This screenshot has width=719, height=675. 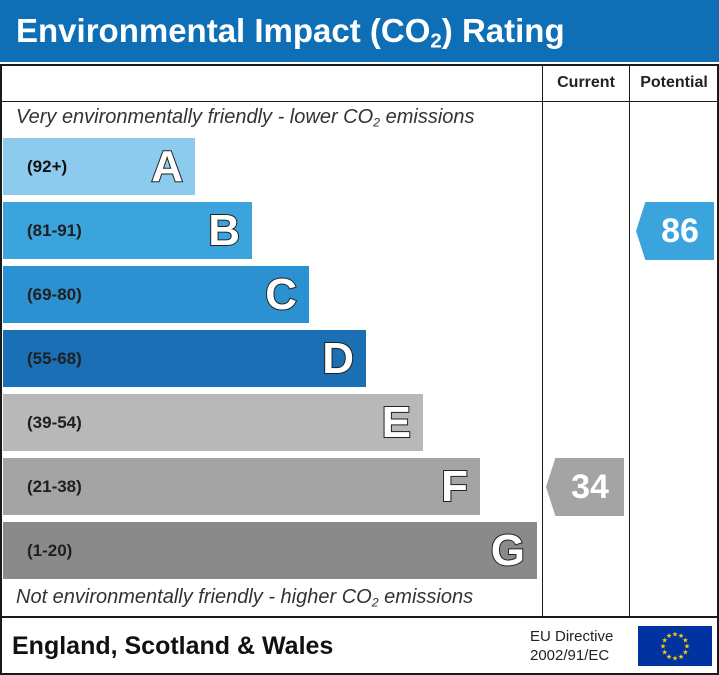 What do you see at coordinates (127, 230) in the screenshot?
I see `band-b: (81-91) B` at bounding box center [127, 230].